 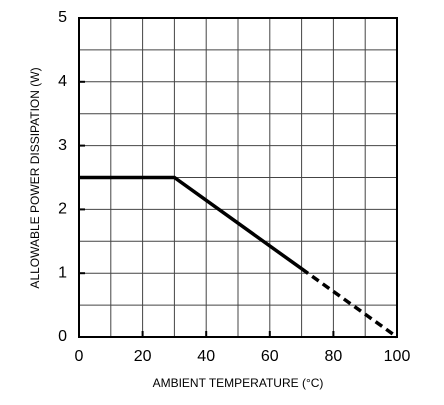 I want to click on y-tick-label: 1, so click(x=62, y=272).